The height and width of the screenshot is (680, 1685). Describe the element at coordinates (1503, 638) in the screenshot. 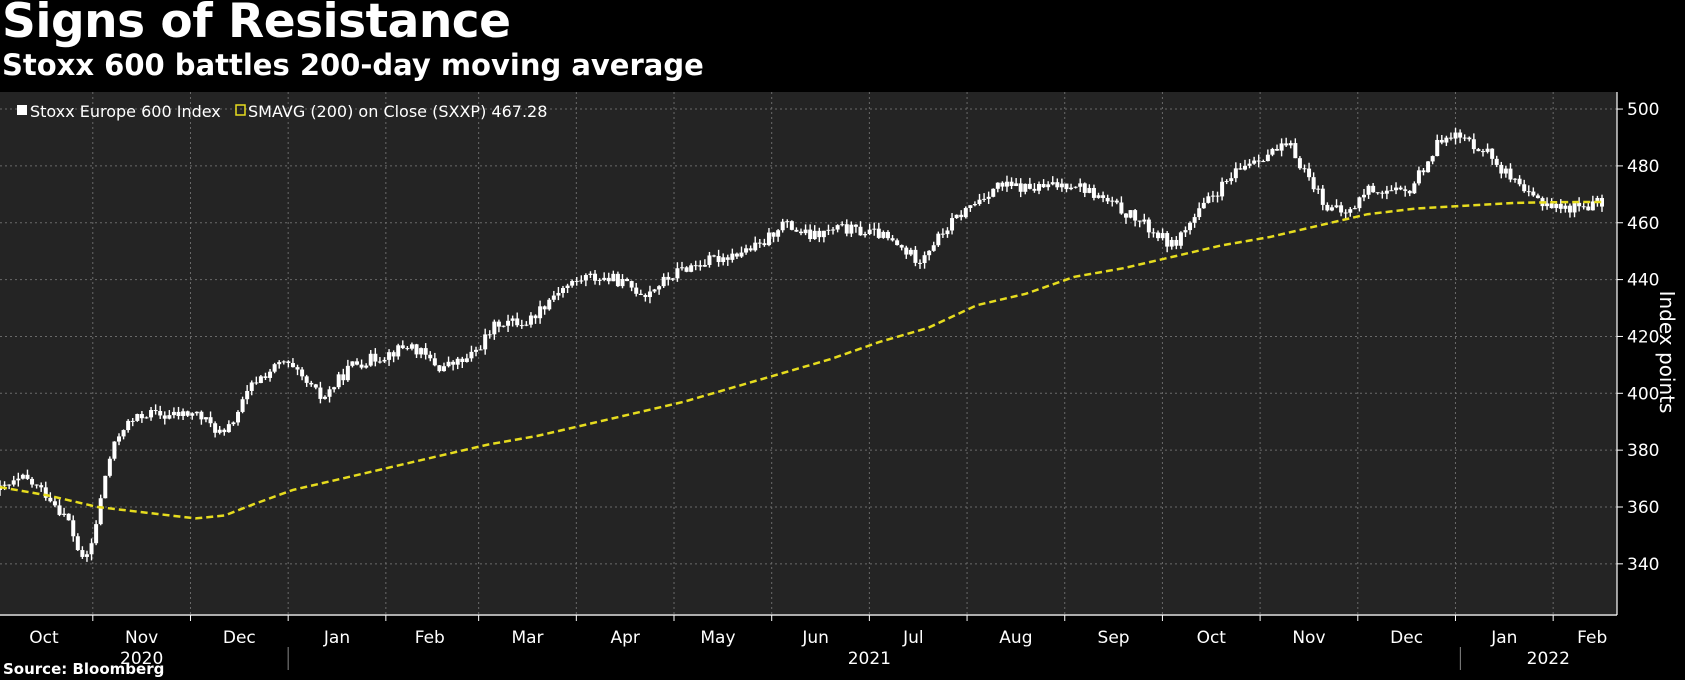

I see `x-tick-label: Jan` at that location.